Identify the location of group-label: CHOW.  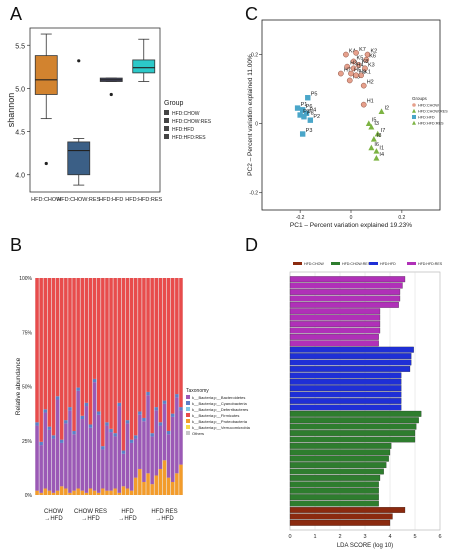
(53, 512).